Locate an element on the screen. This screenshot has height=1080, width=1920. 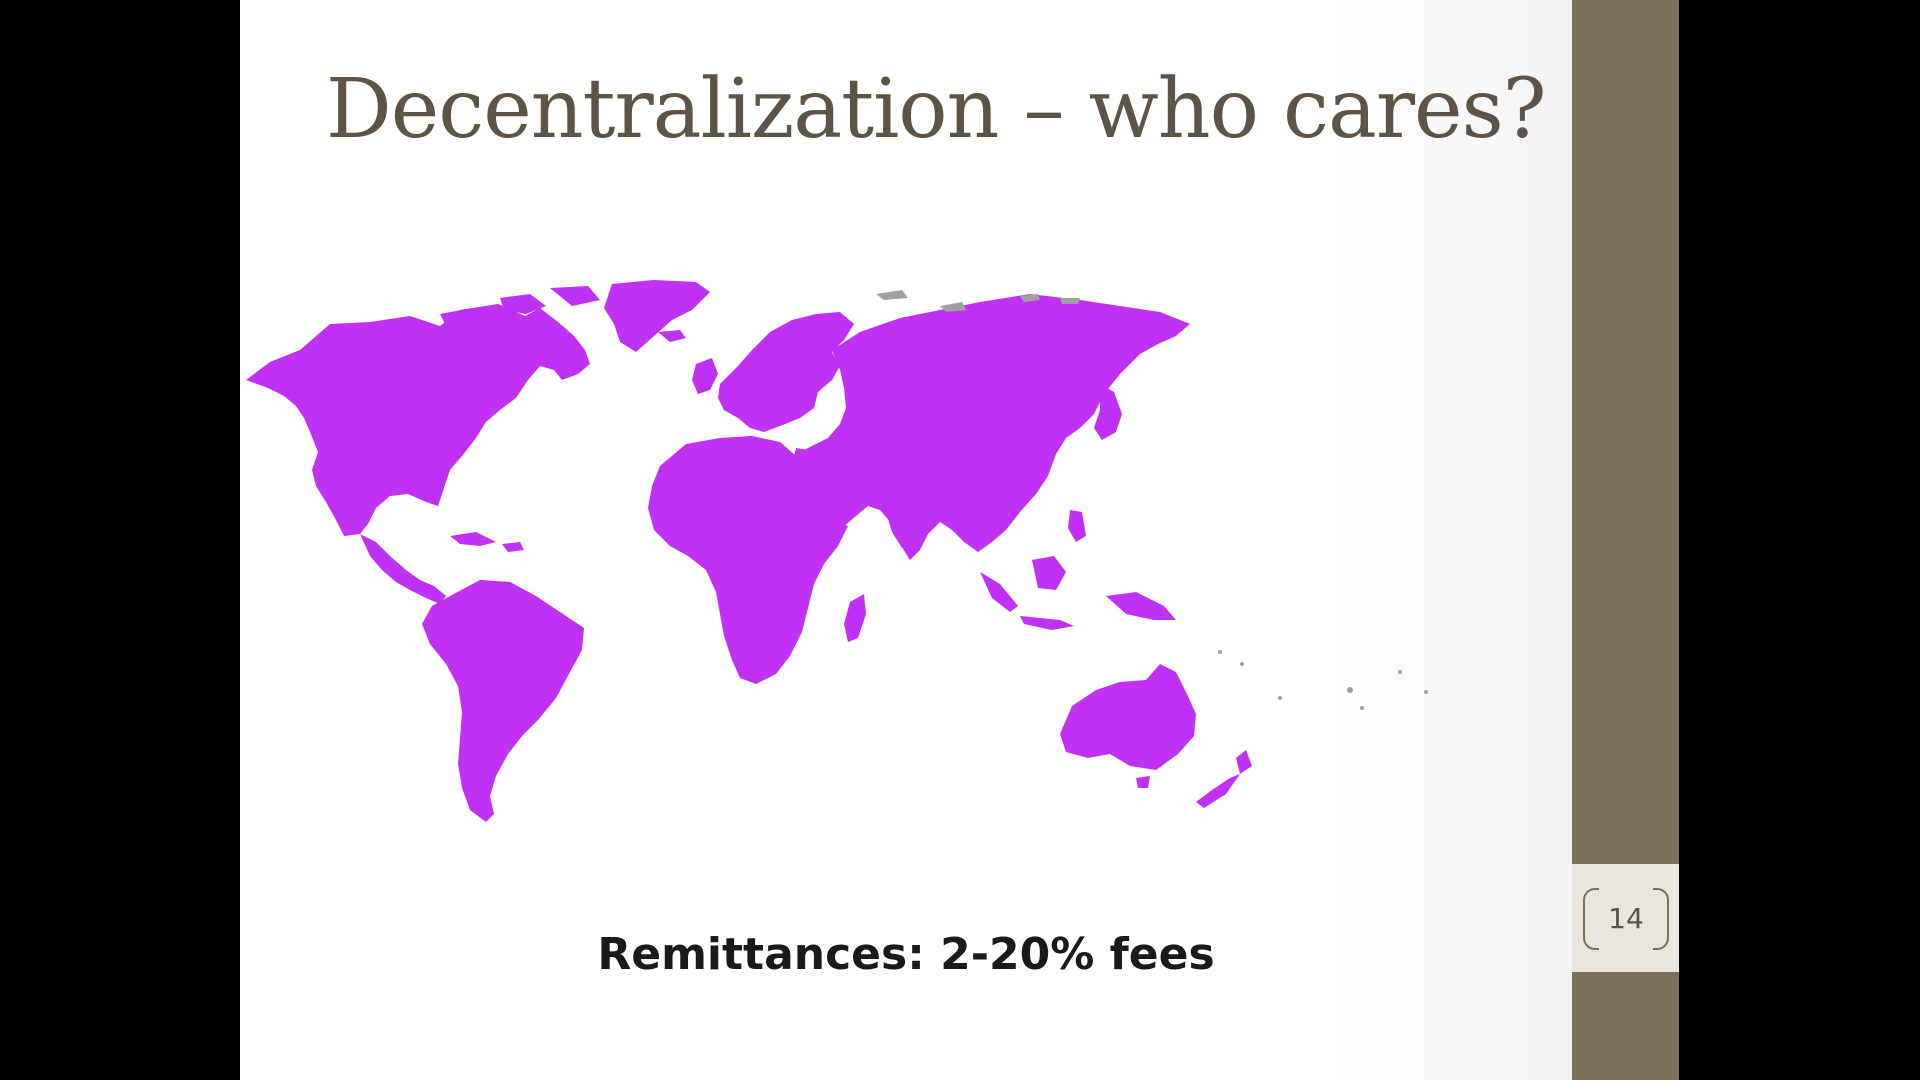
island-cuba is located at coordinates (473, 539).